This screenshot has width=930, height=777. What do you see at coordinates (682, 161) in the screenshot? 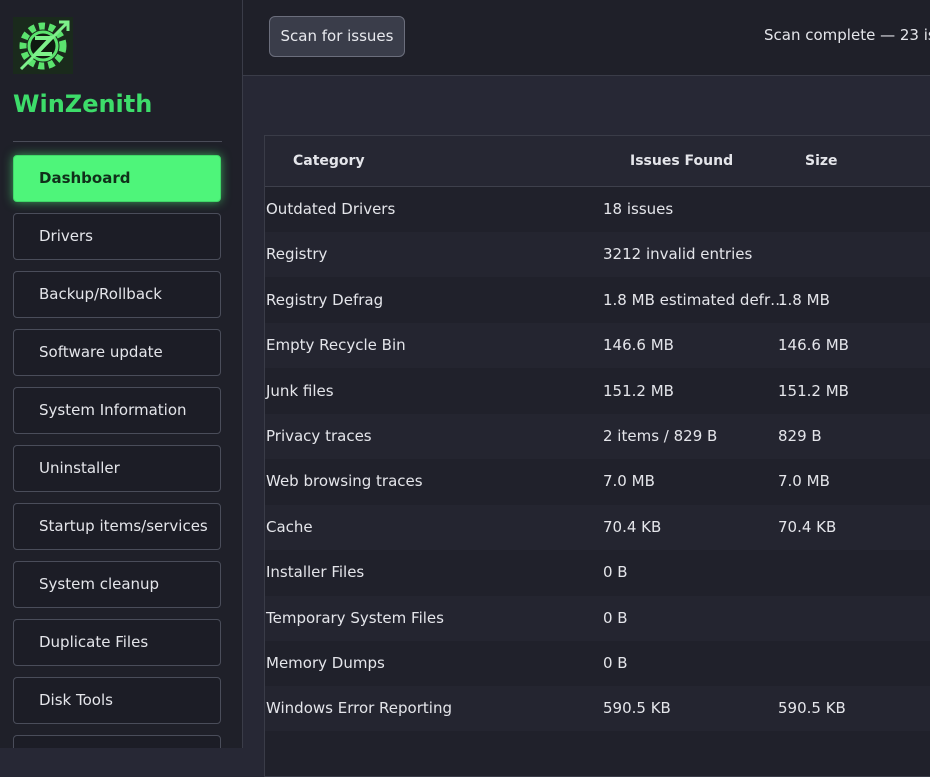
I see `column-header: Issues Found` at bounding box center [682, 161].